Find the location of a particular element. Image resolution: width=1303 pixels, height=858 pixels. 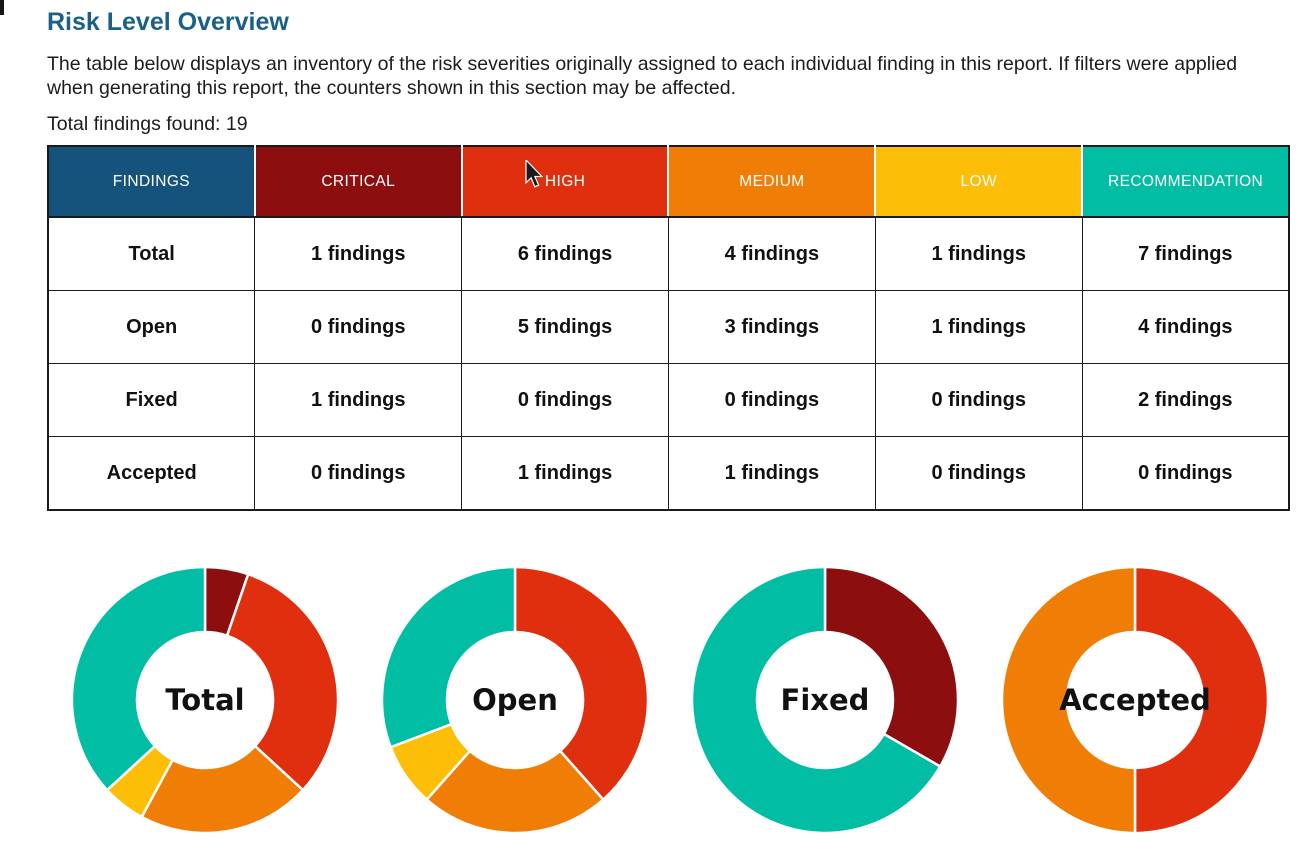

cell-accepted-recommendation: 0 findings is located at coordinates (1185, 473).